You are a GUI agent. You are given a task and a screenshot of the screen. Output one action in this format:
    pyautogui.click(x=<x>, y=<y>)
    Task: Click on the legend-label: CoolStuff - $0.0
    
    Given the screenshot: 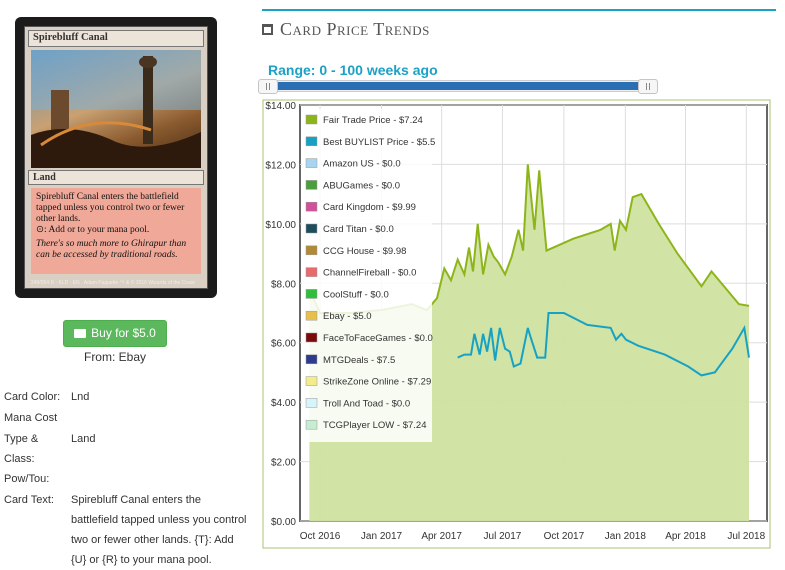 What is the action you would take?
    pyautogui.click(x=356, y=294)
    